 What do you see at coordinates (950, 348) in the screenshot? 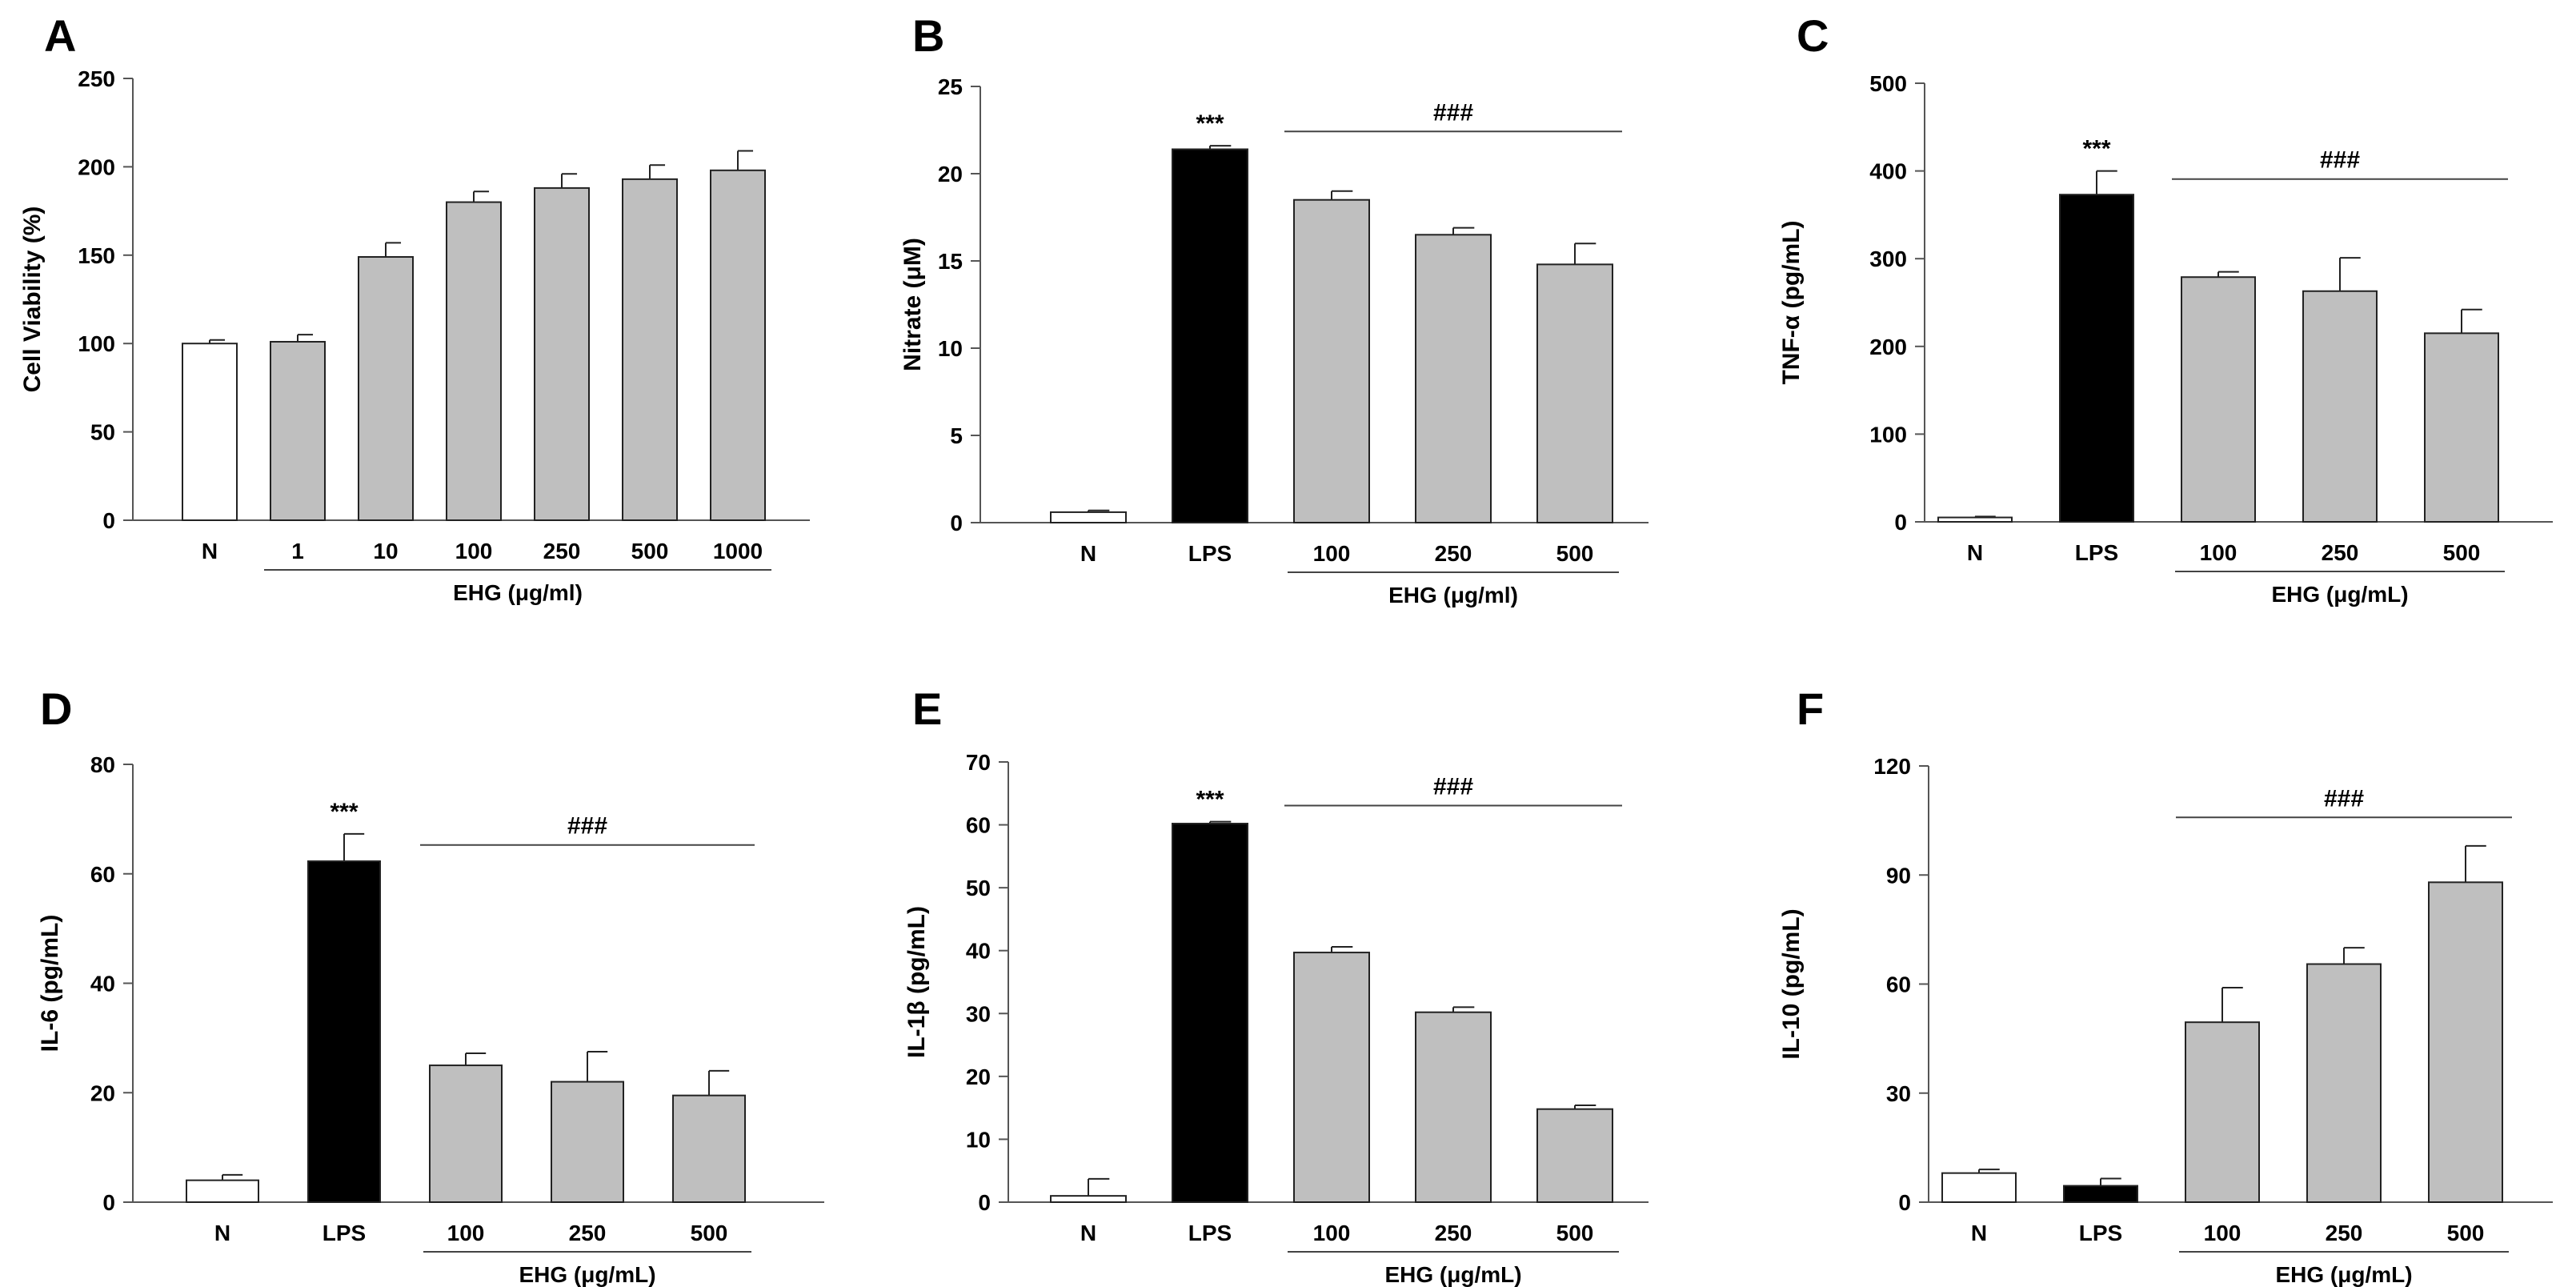
I see `y-tick-label: 10` at bounding box center [950, 348].